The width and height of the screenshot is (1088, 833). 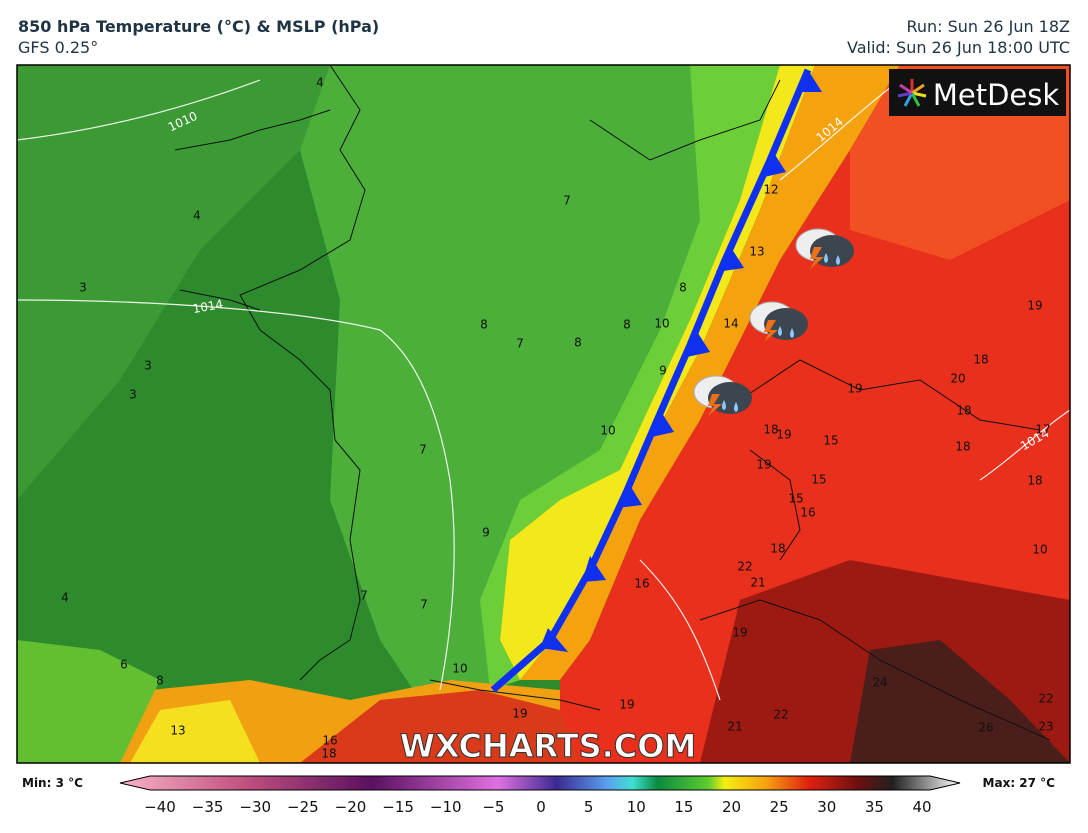 I want to click on isotherm-label: 17, so click(x=1042, y=430).